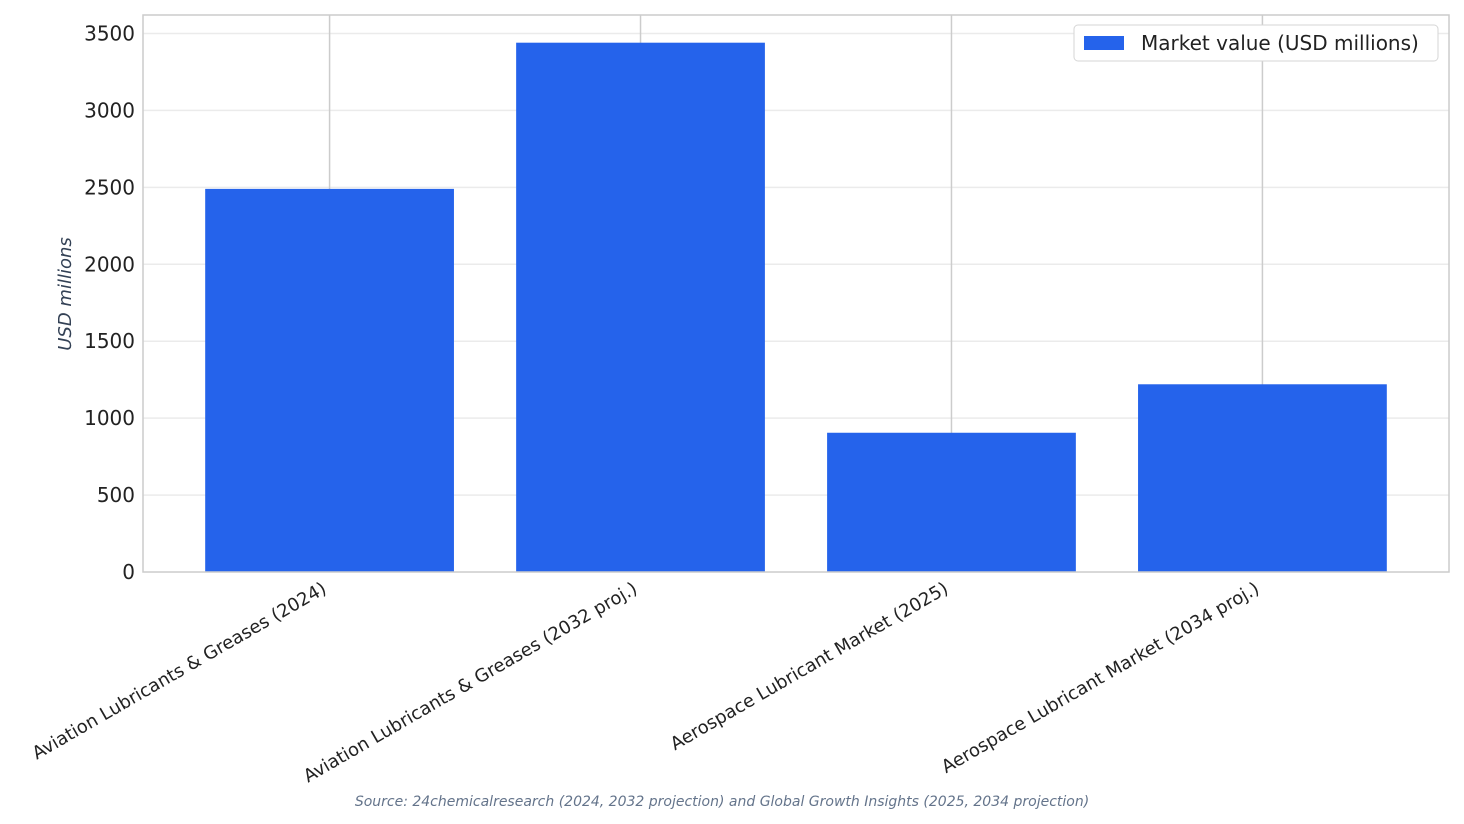  I want to click on y-tick-label: 500, so click(116, 495).